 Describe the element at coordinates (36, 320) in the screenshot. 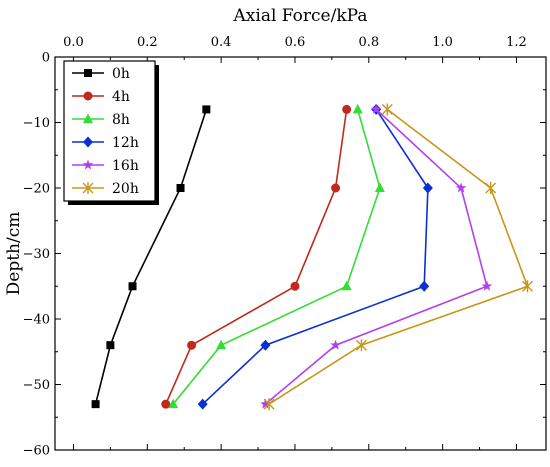

I see `y-tick-label: −40` at that location.